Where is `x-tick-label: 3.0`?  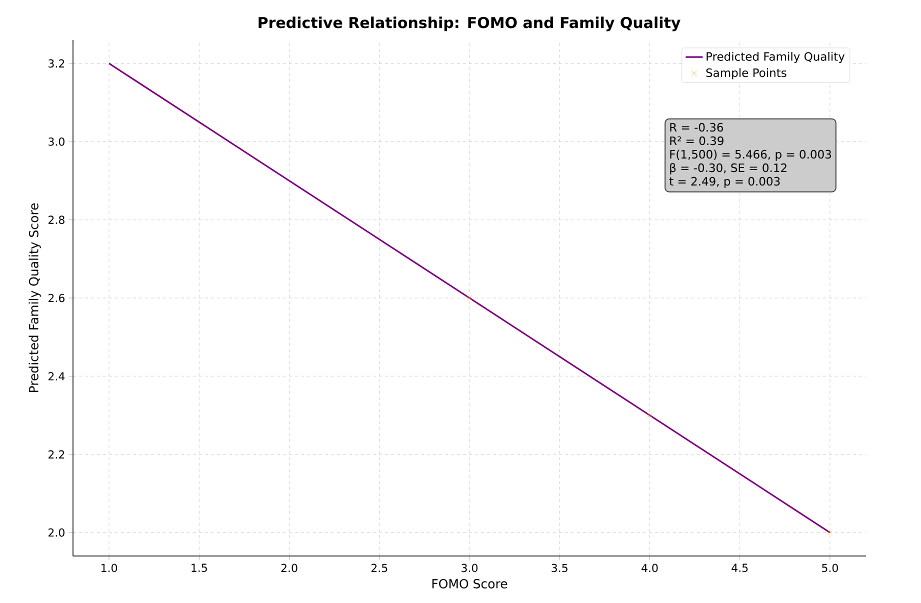
x-tick-label: 3.0 is located at coordinates (470, 568).